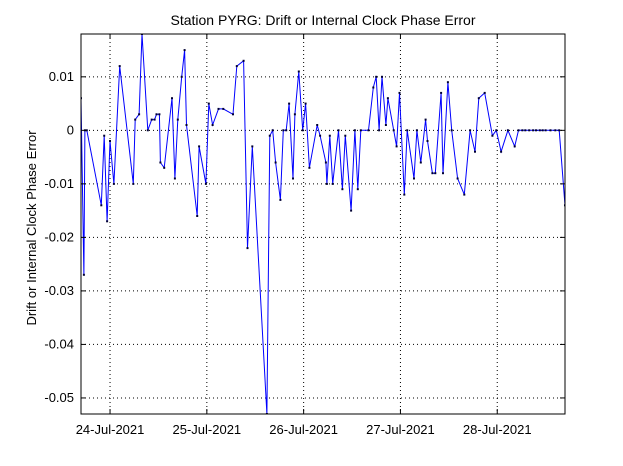 This screenshot has width=623, height=466. What do you see at coordinates (400, 429) in the screenshot?
I see `x-tick-label: 27-Jul-2021` at bounding box center [400, 429].